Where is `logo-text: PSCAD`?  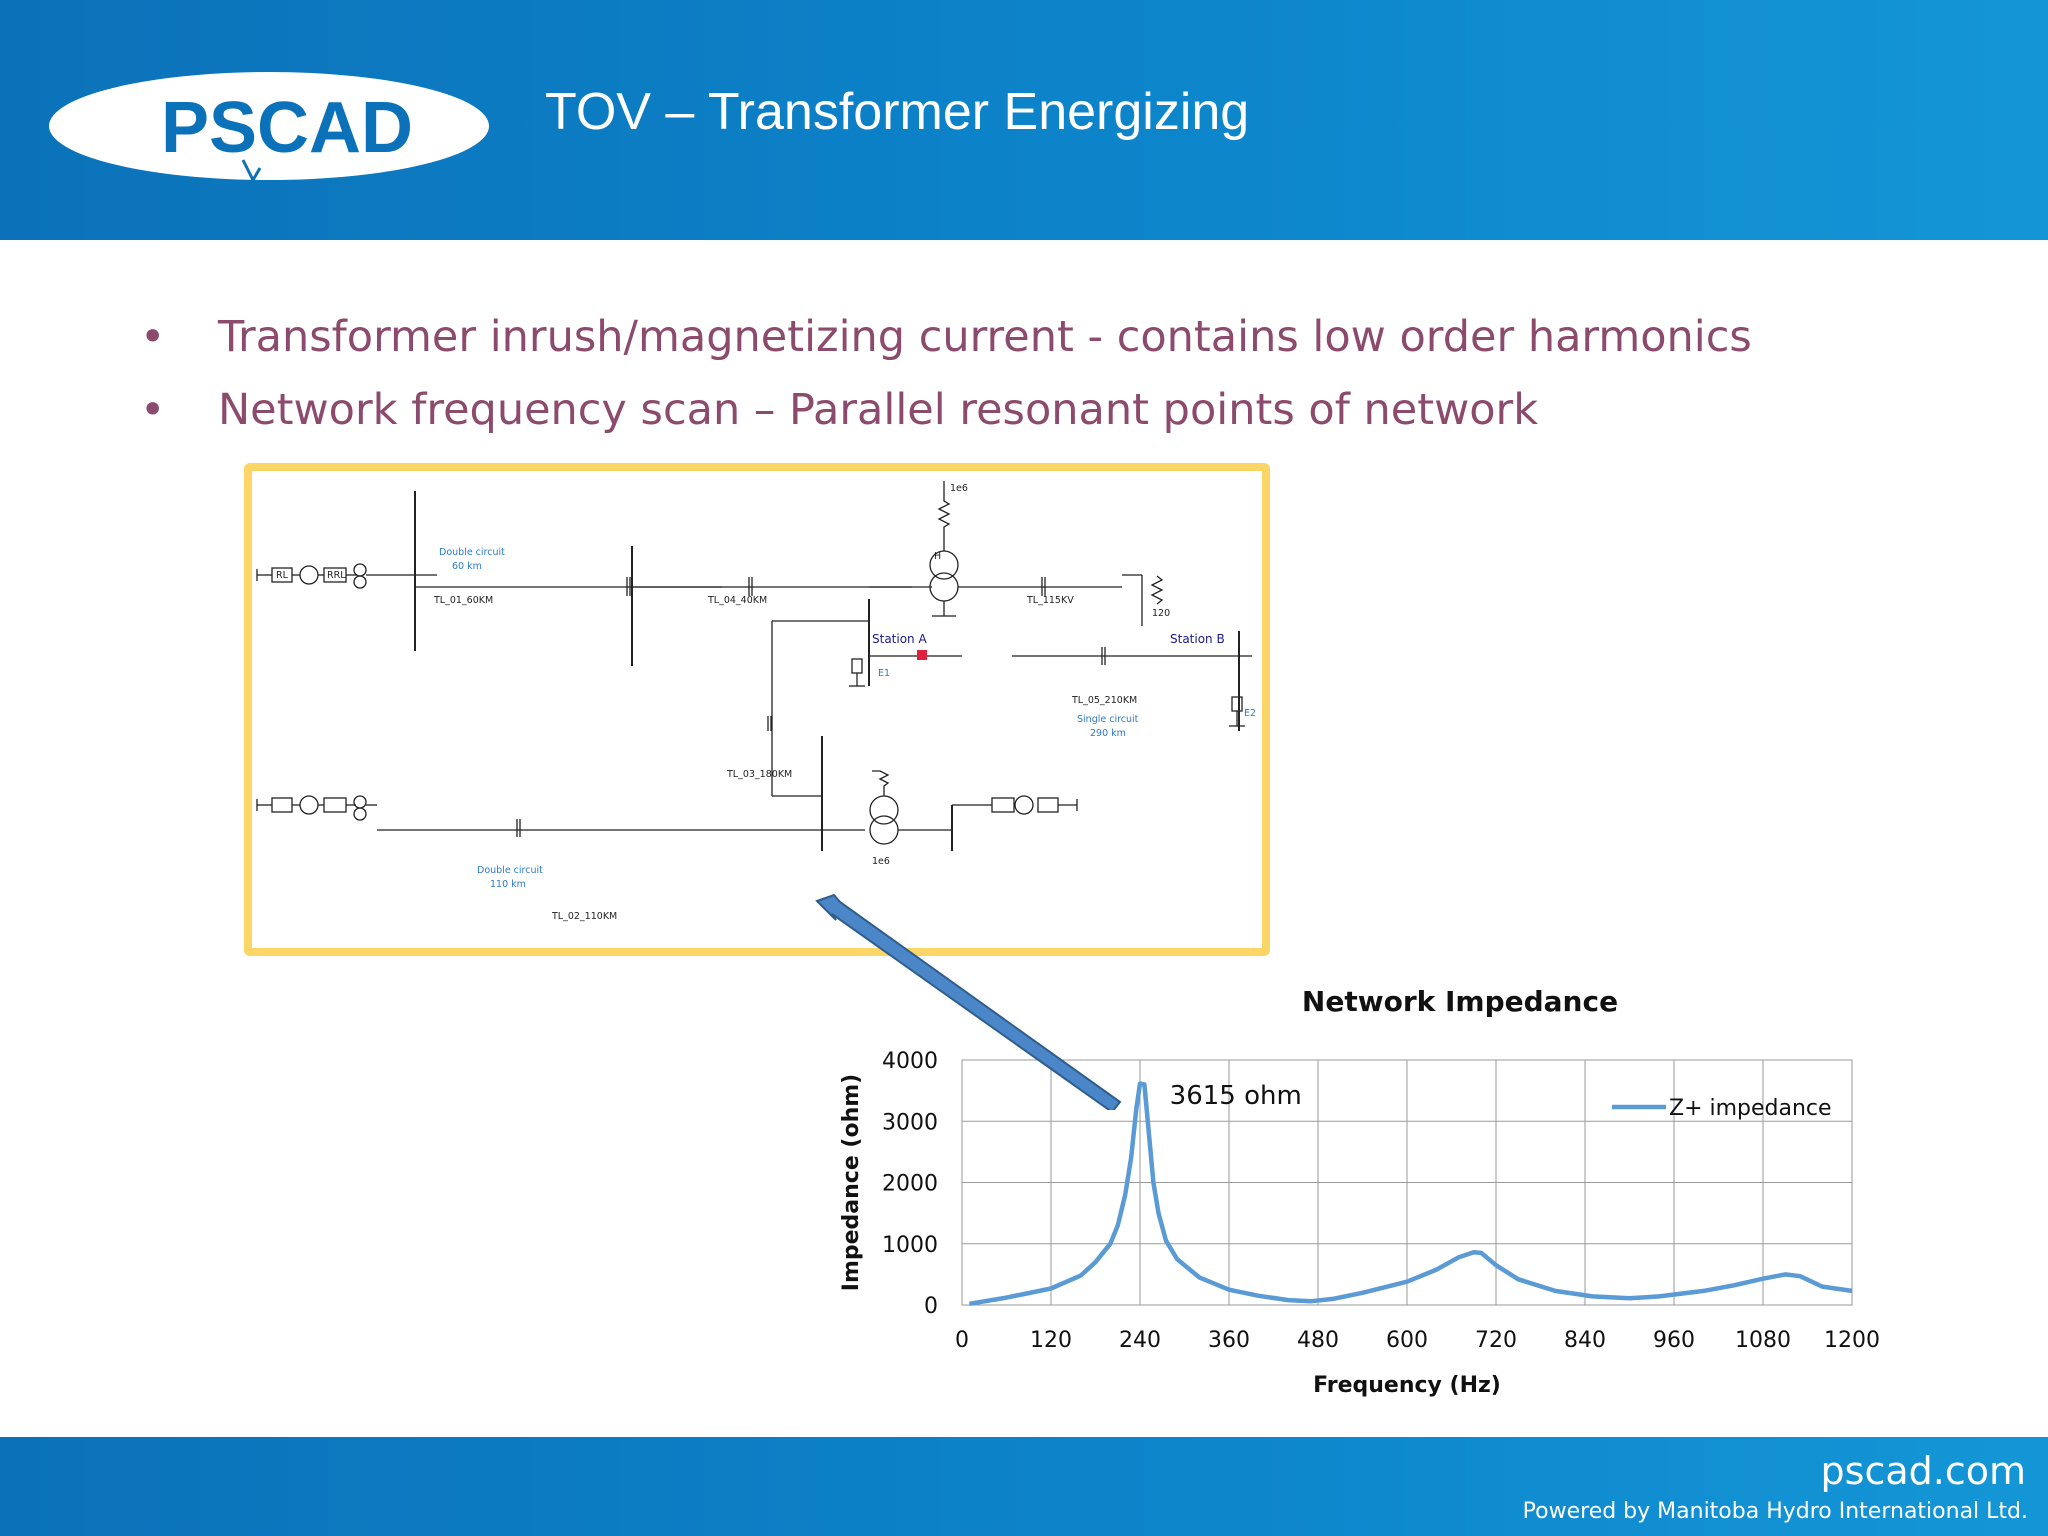
logo-text: PSCAD is located at coordinates (287, 128).